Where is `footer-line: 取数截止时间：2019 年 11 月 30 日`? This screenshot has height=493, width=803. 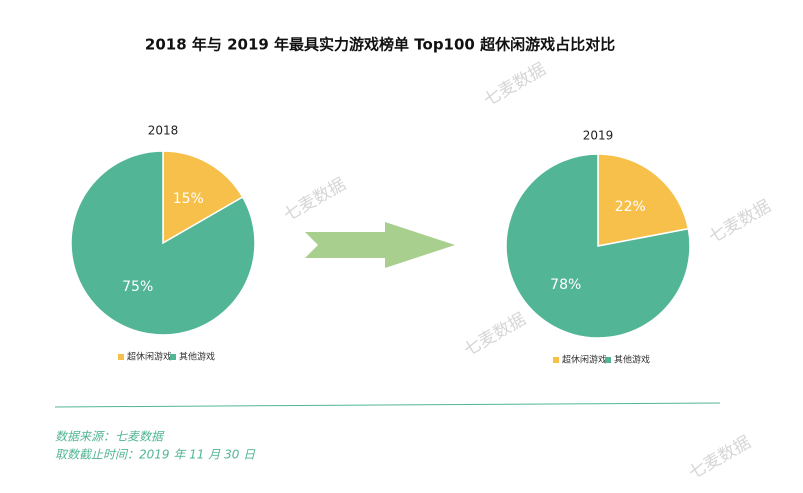
footer-line: 取数截止时间：2019 年 11 月 30 日 is located at coordinates (155, 455).